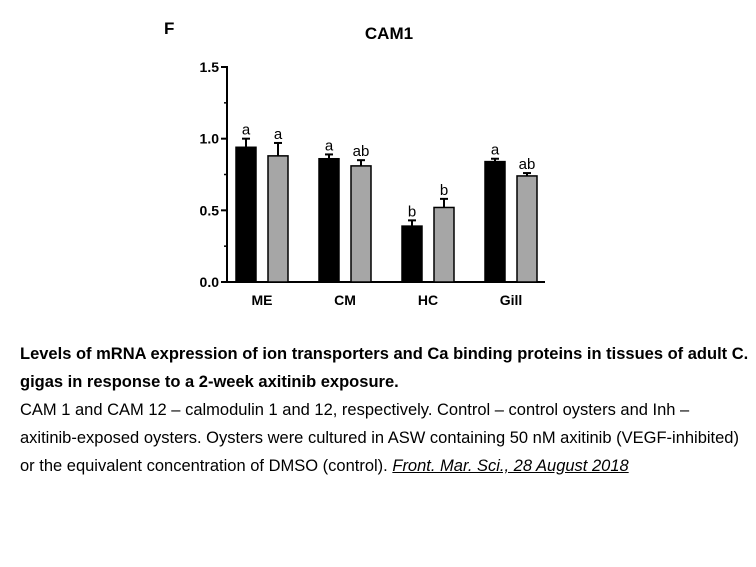  Describe the element at coordinates (169, 28) in the screenshot. I see `panel-label: F` at that location.